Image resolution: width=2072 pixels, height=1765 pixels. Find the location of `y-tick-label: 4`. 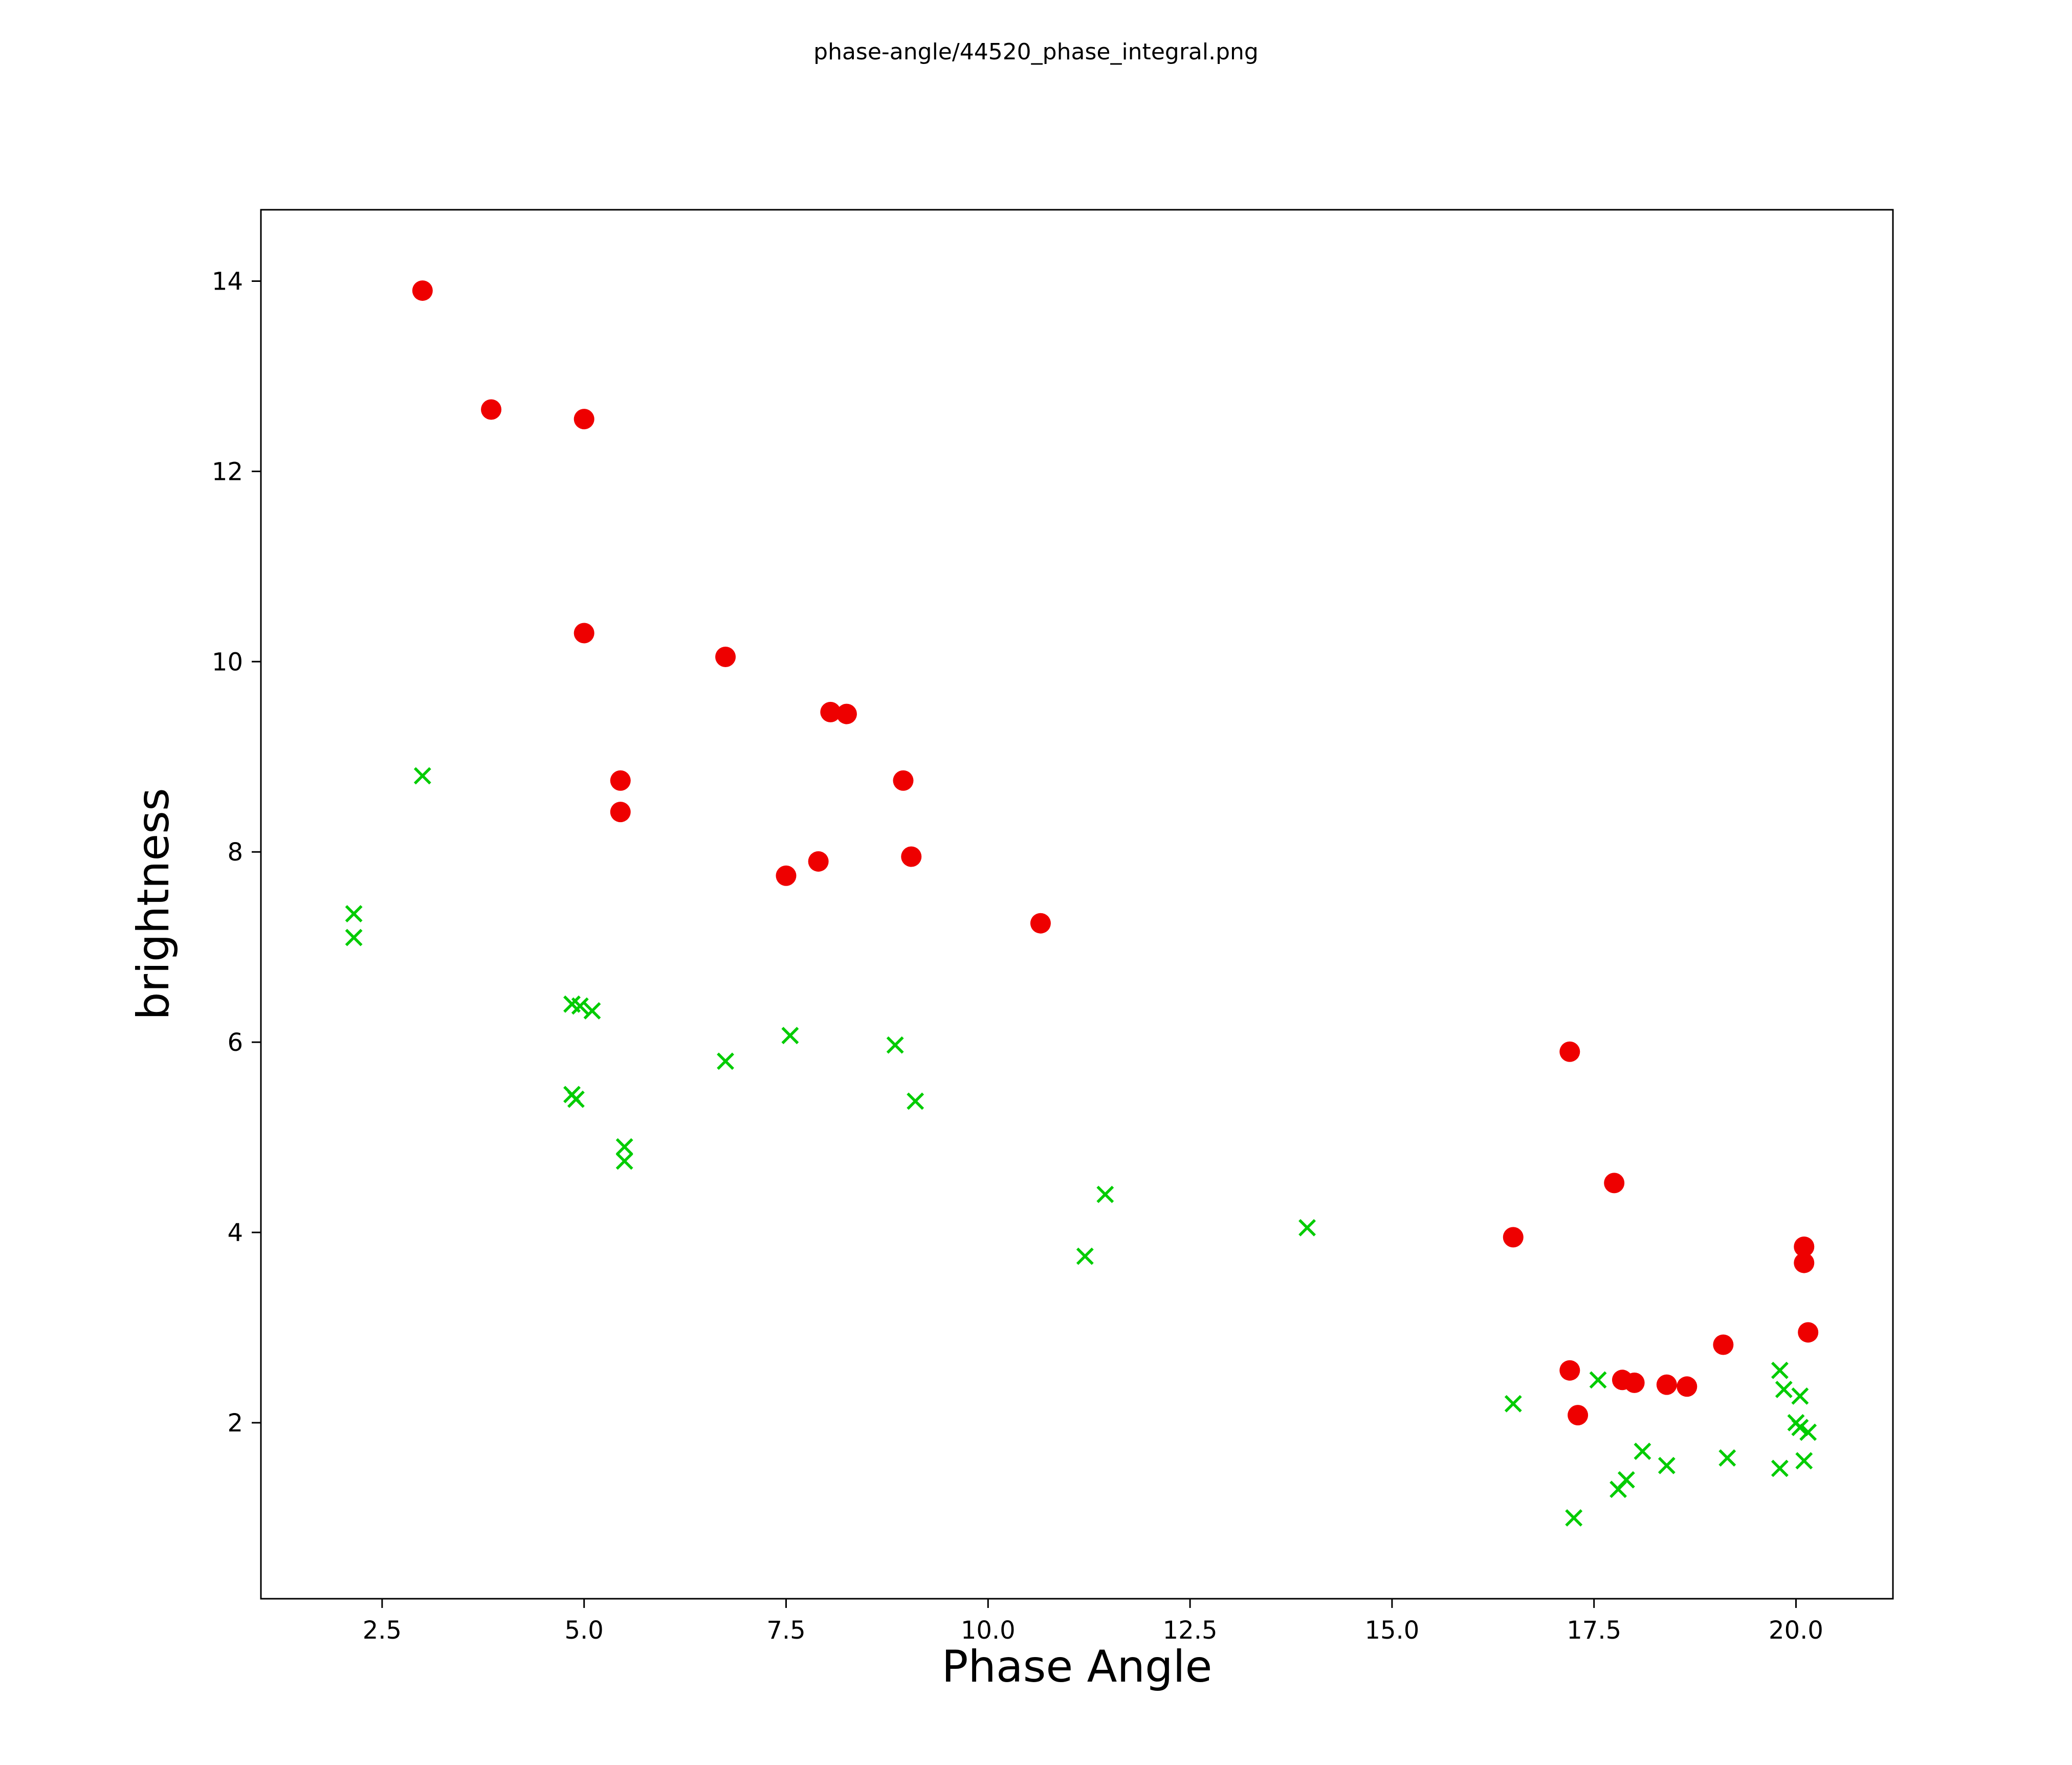

y-tick-label: 4 is located at coordinates (235, 1233).